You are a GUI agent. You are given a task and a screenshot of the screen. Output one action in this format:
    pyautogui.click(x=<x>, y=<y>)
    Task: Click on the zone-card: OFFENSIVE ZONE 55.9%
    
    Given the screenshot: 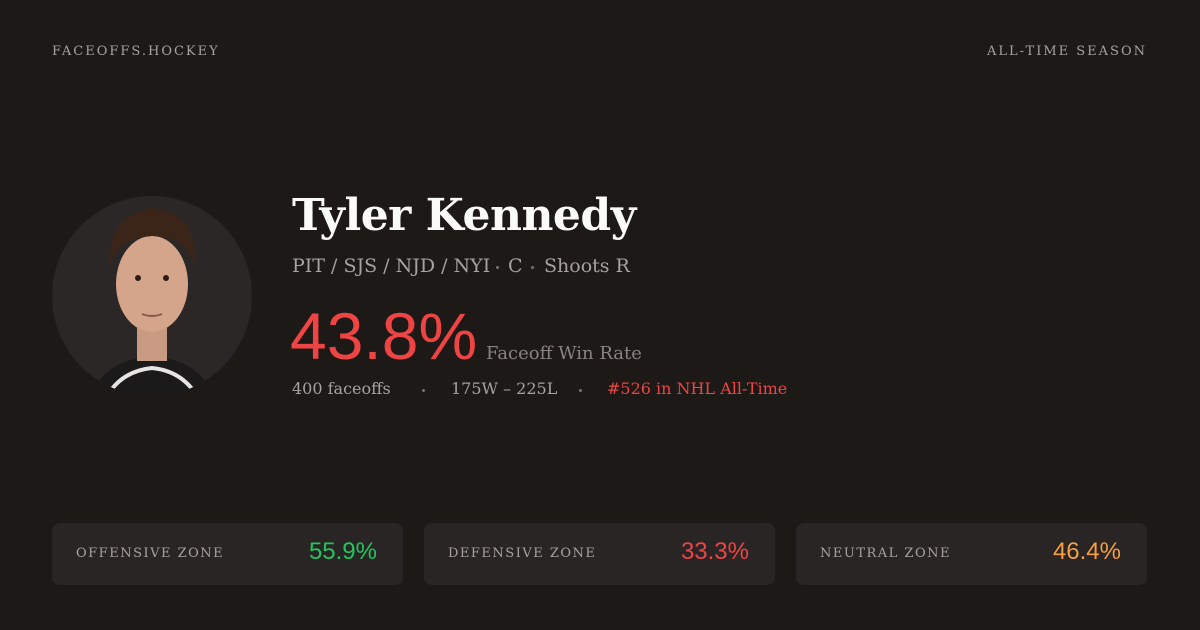 What is the action you would take?
    pyautogui.click(x=227, y=554)
    